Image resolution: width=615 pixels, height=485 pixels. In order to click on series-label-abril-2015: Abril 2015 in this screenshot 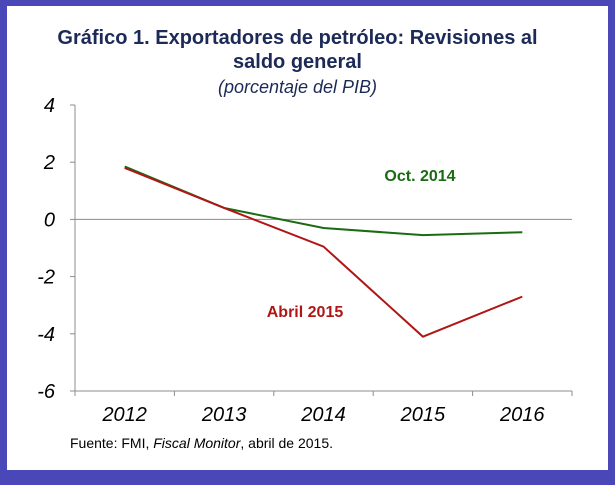, I will do `click(305, 312)`.